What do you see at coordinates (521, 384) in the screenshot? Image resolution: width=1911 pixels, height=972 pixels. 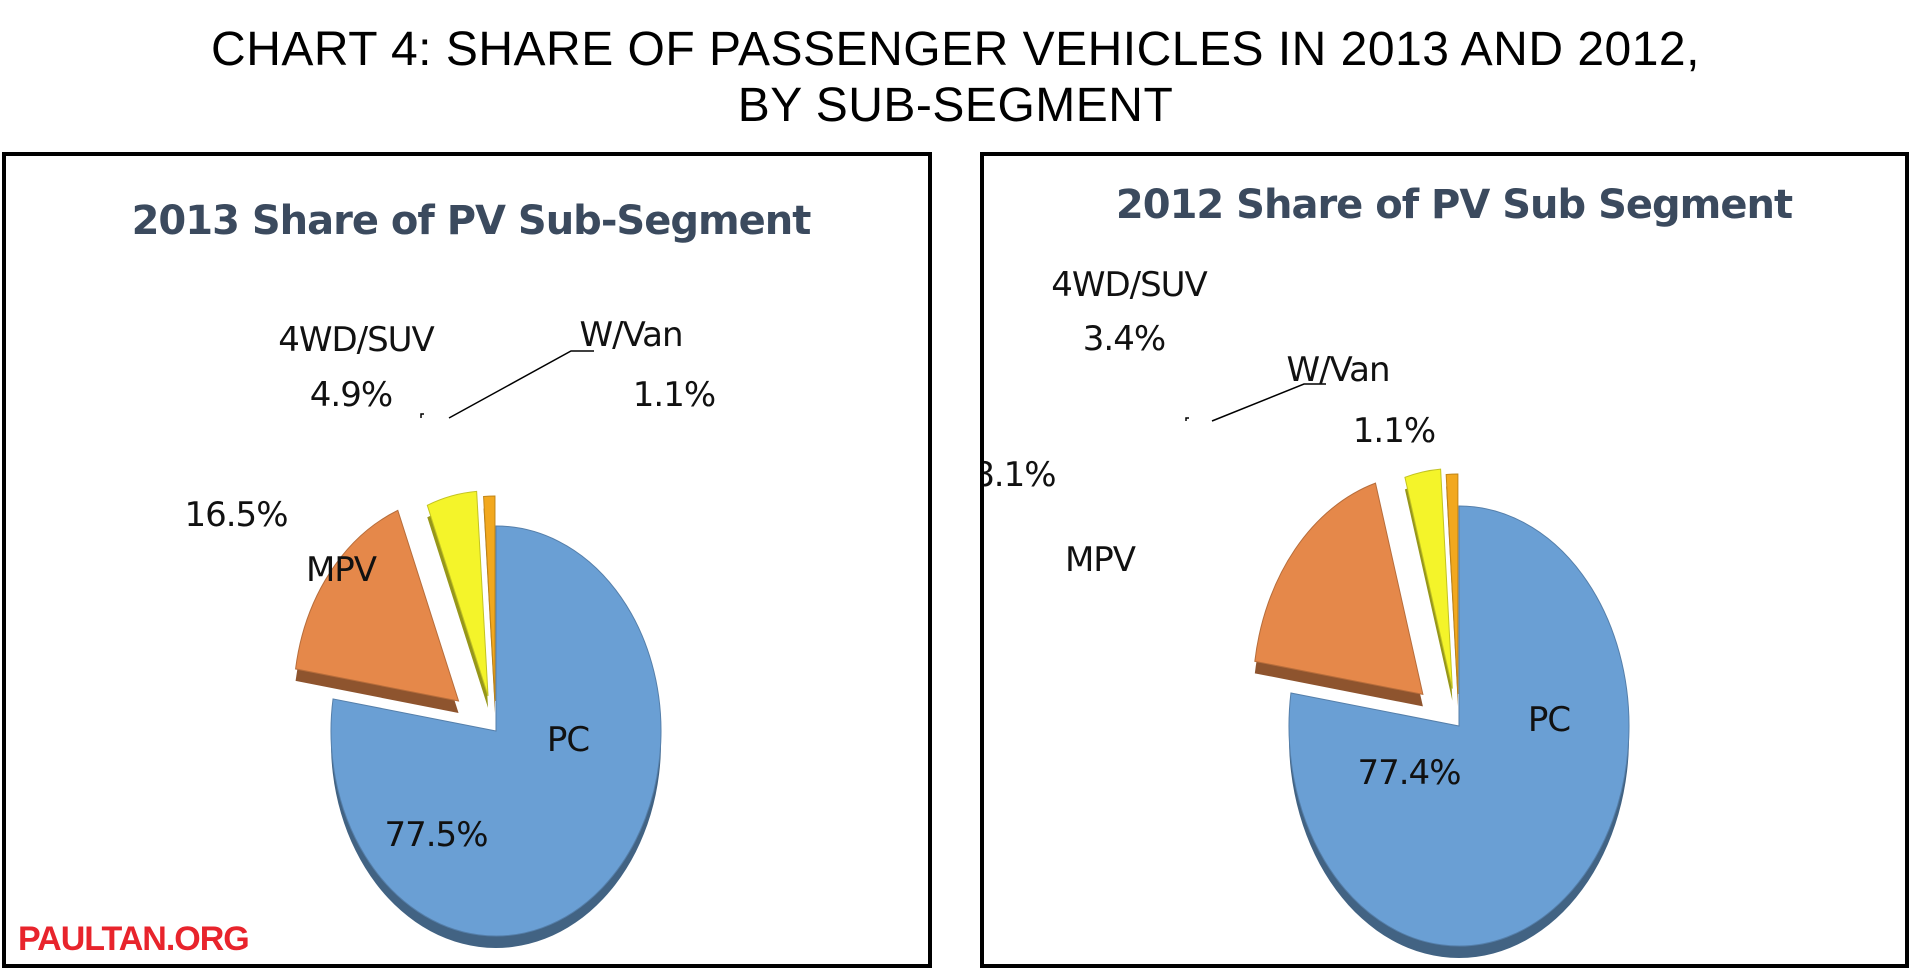 I see `leader-line-w-van-2013` at bounding box center [521, 384].